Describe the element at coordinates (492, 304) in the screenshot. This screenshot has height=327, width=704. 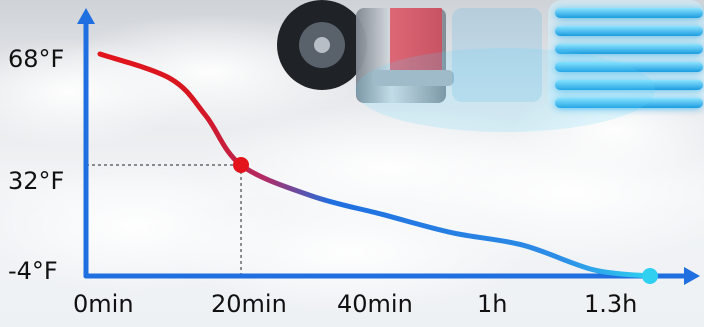
I see `x-tick-label-1h: 1h` at that location.